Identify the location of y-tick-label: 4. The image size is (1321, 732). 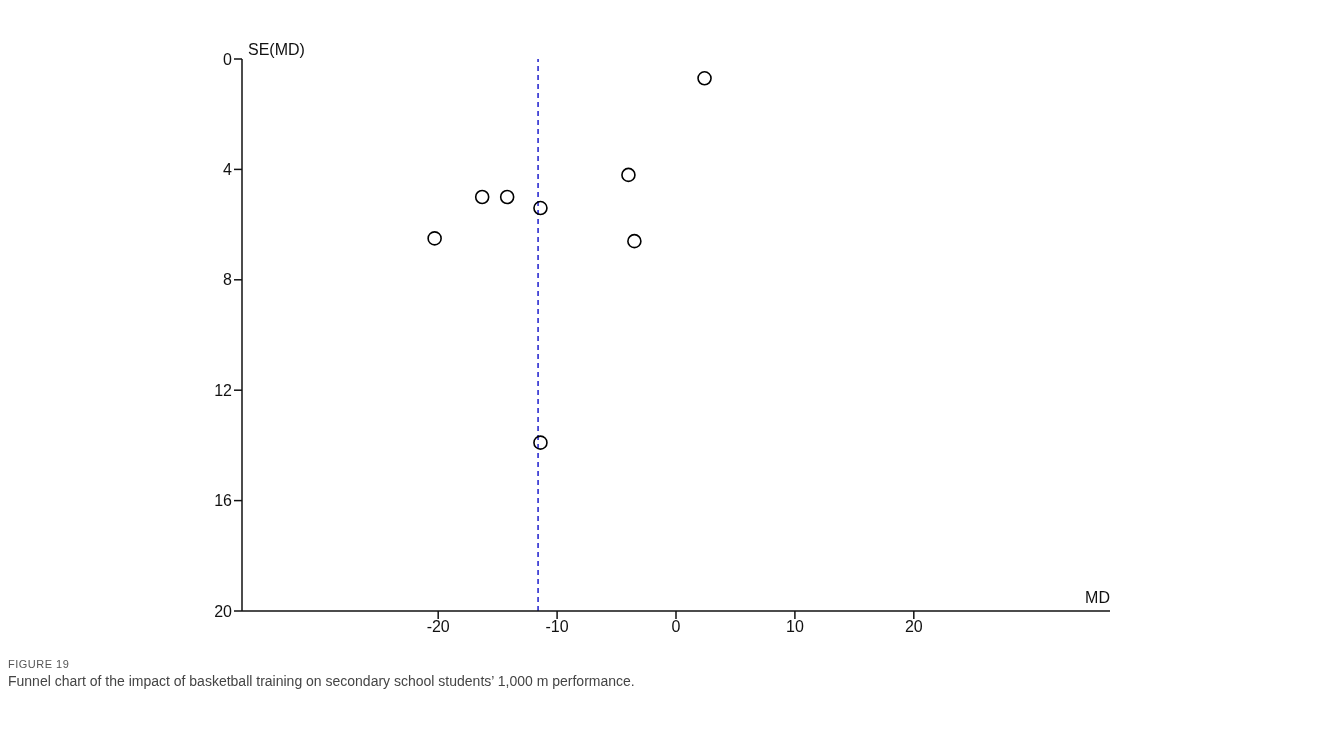
(228, 170).